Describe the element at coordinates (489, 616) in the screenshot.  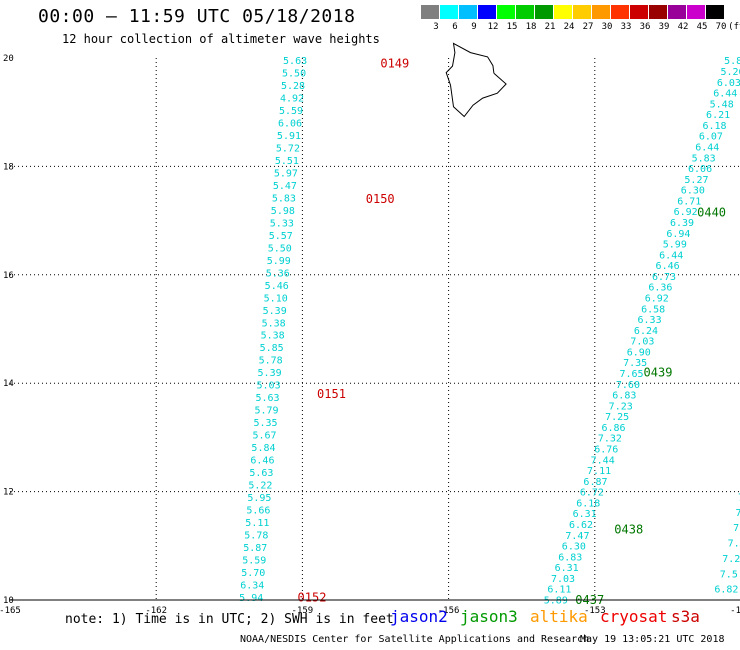
I see `satellite-jason3: jason3` at that location.